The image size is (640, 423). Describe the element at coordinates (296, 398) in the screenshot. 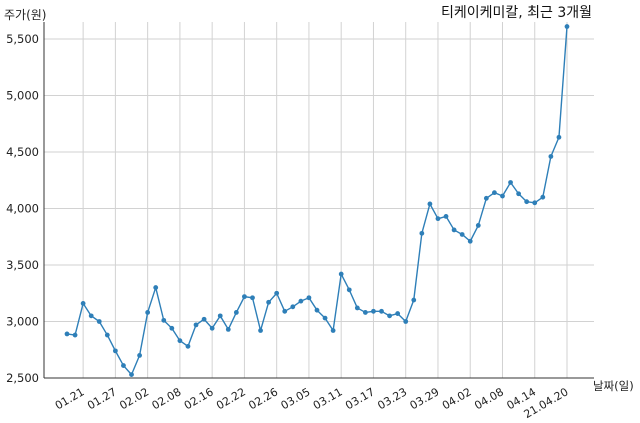

I see `x-tick-label: 03.05` at that location.